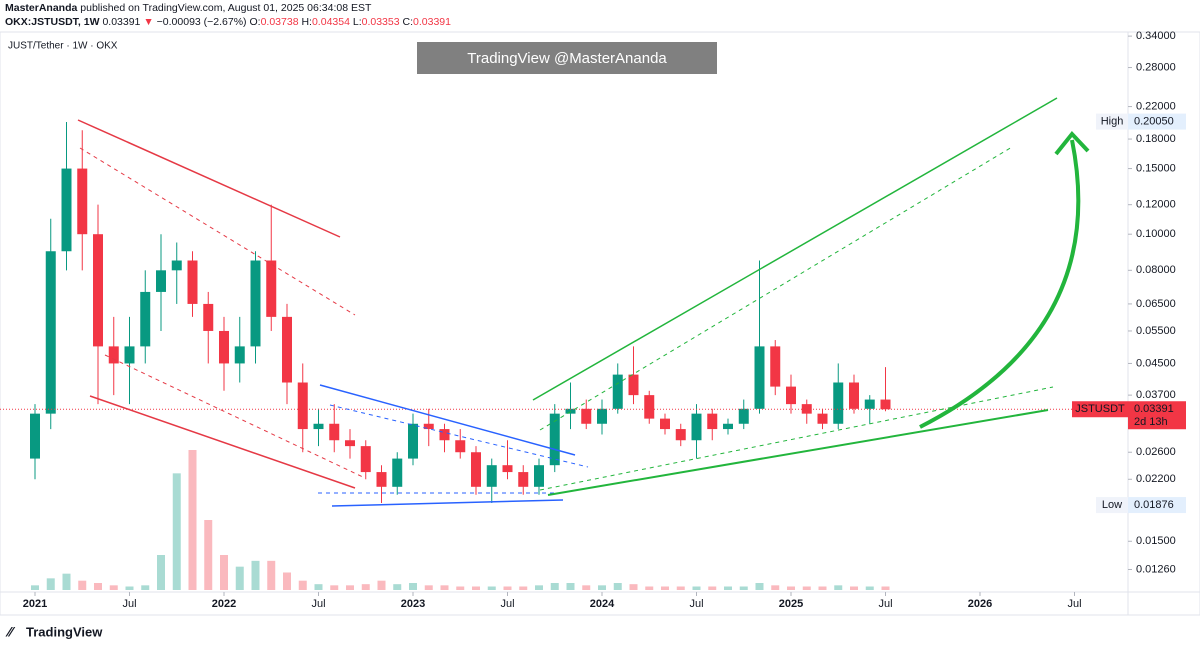 This screenshot has width=1200, height=650. What do you see at coordinates (980, 604) in the screenshot?
I see `x-tick-label: 2026` at bounding box center [980, 604].